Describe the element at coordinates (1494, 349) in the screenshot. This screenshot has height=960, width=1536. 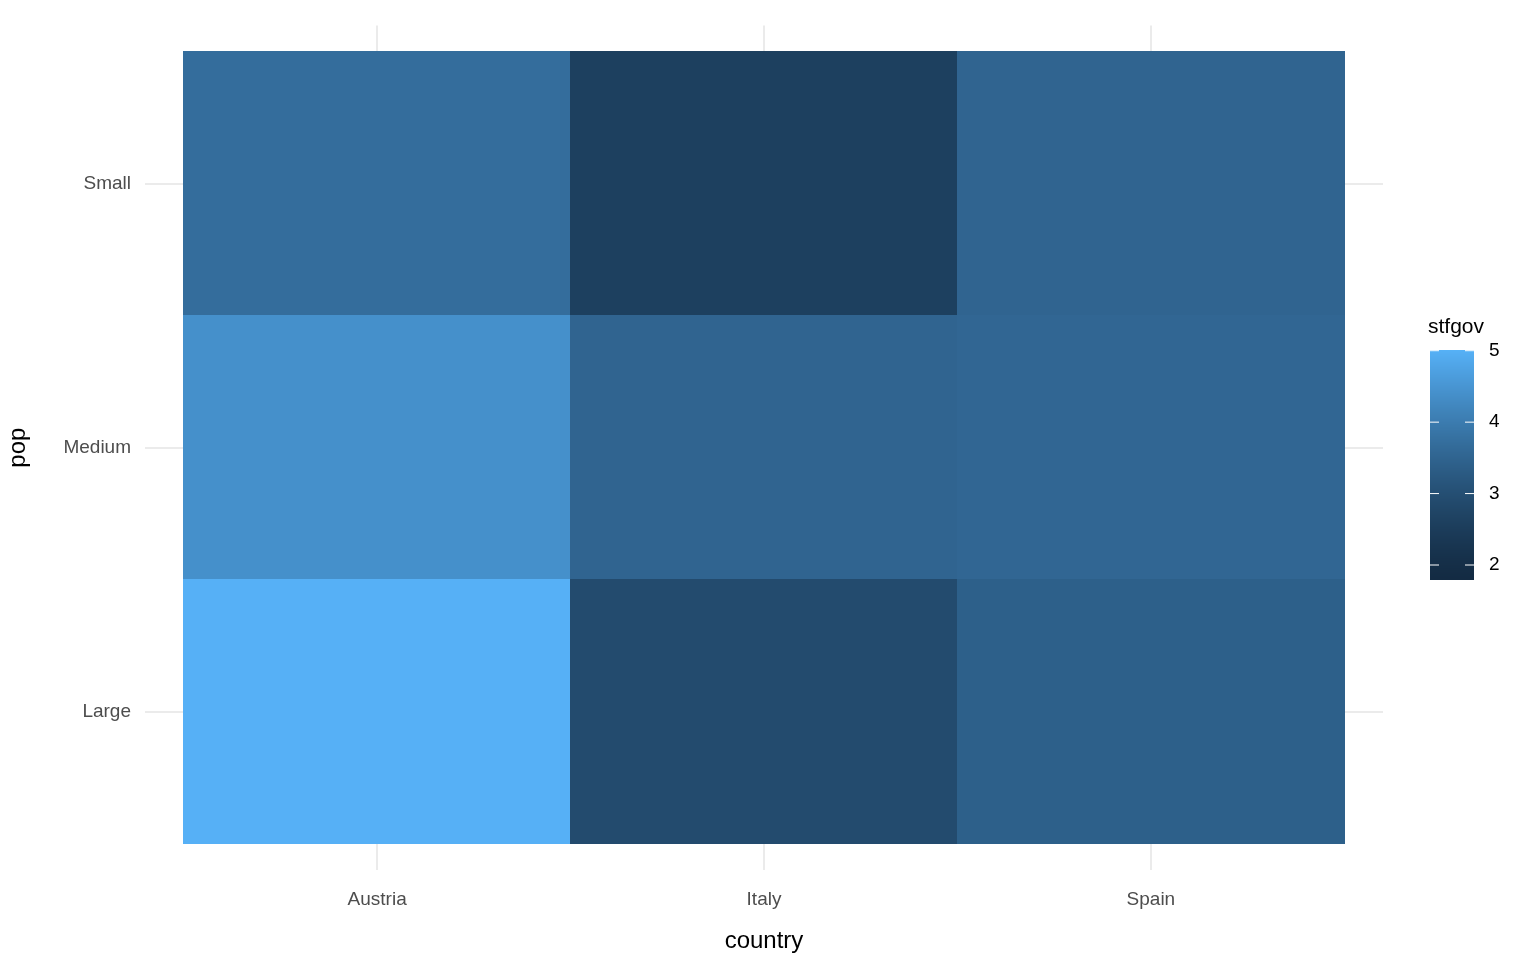
I see `color-bar-label: 5` at that location.